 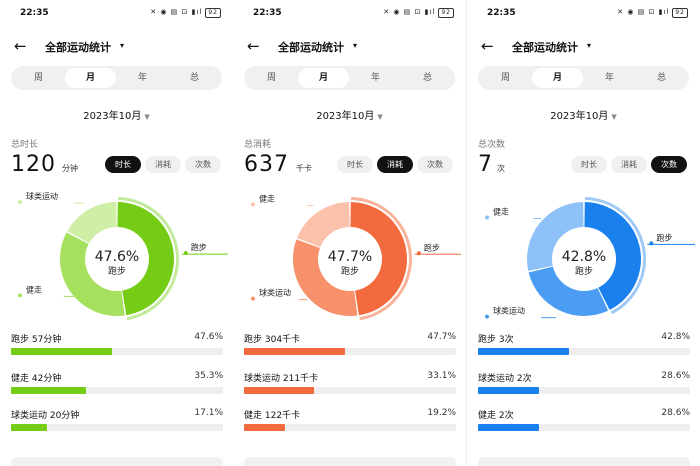 What do you see at coordinates (485, 164) in the screenshot?
I see `total-value: 7` at bounding box center [485, 164].